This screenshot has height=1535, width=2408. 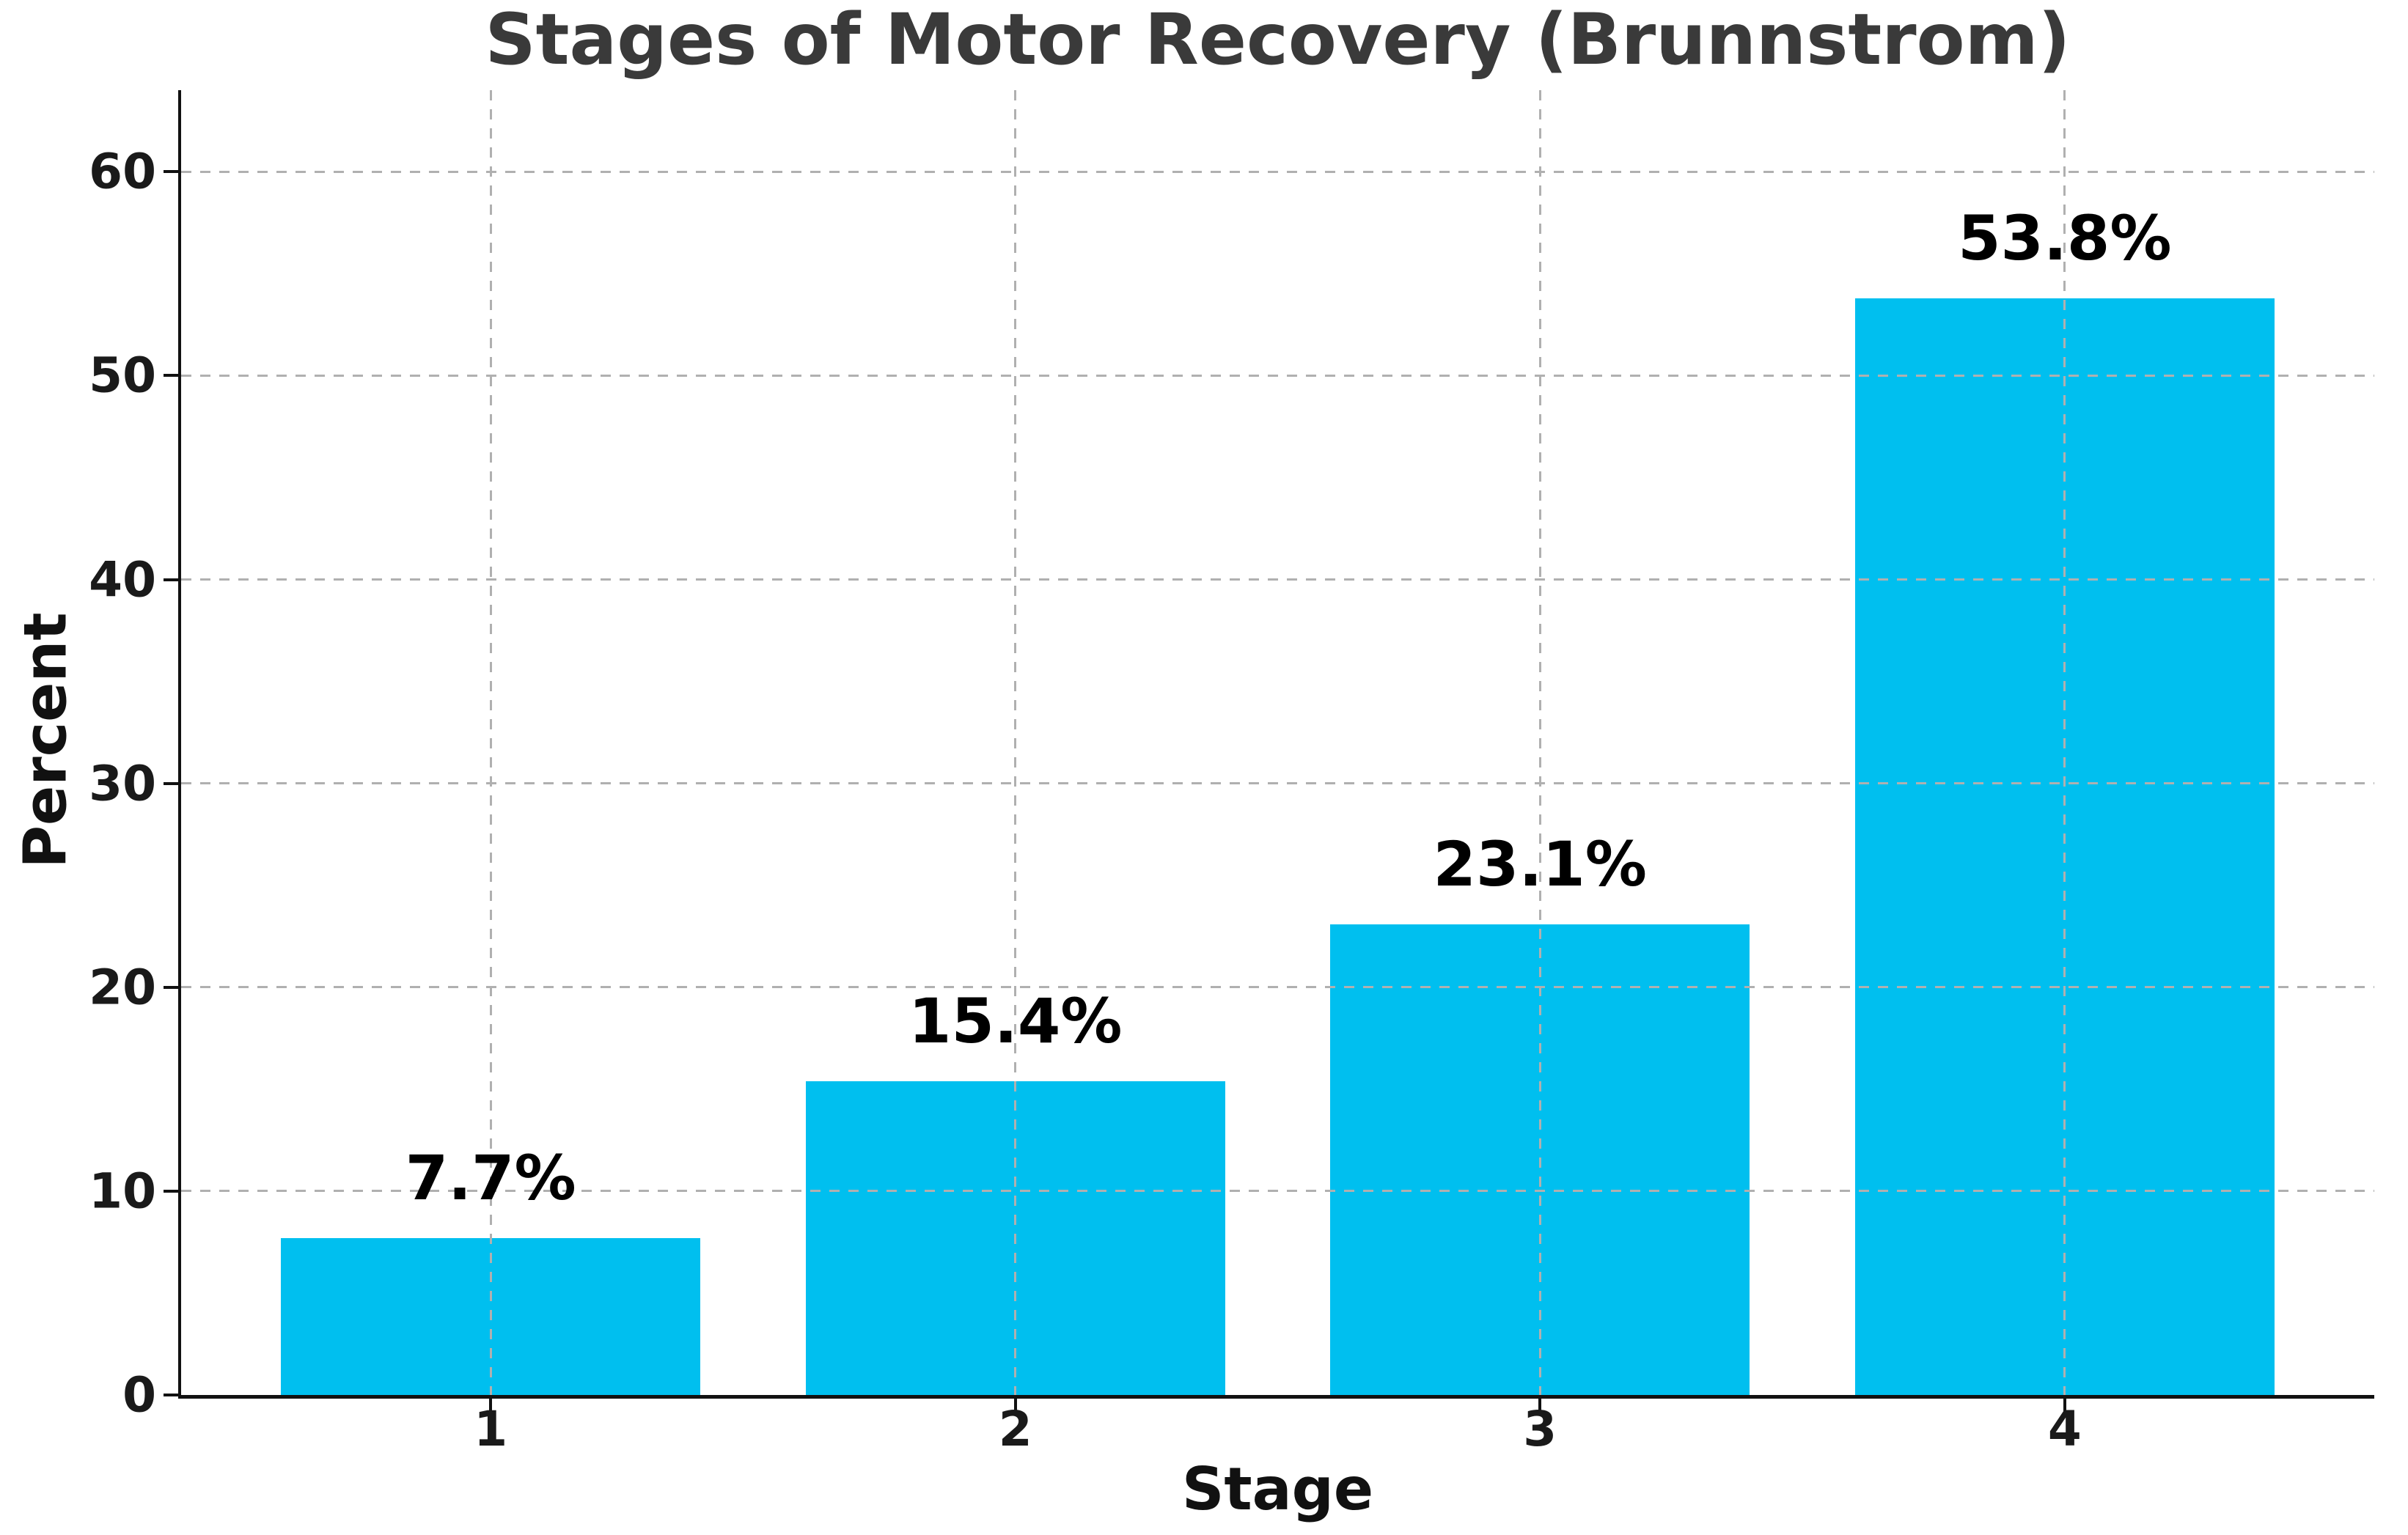 I want to click on x-axis-title: Stage, so click(x=1278, y=1489).